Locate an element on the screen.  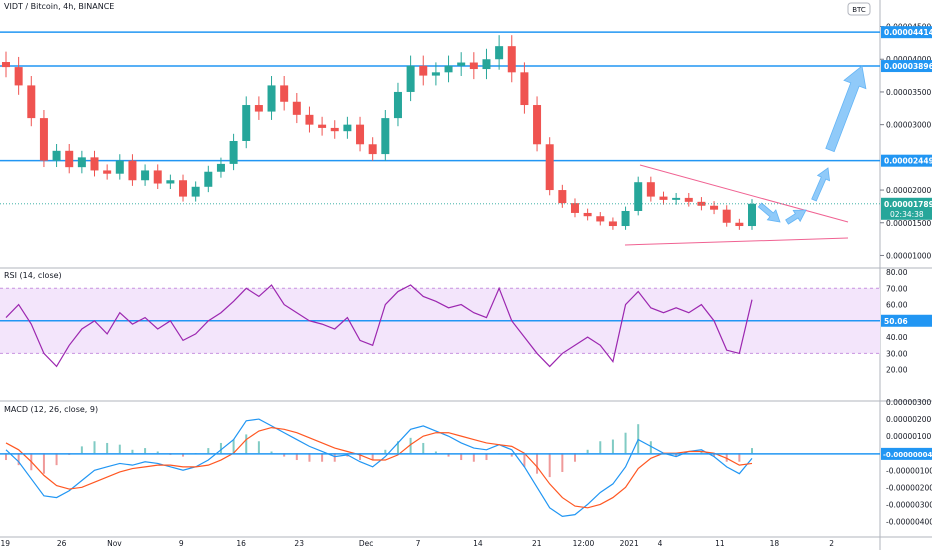
time-axis-label: 7 is located at coordinates (418, 543).